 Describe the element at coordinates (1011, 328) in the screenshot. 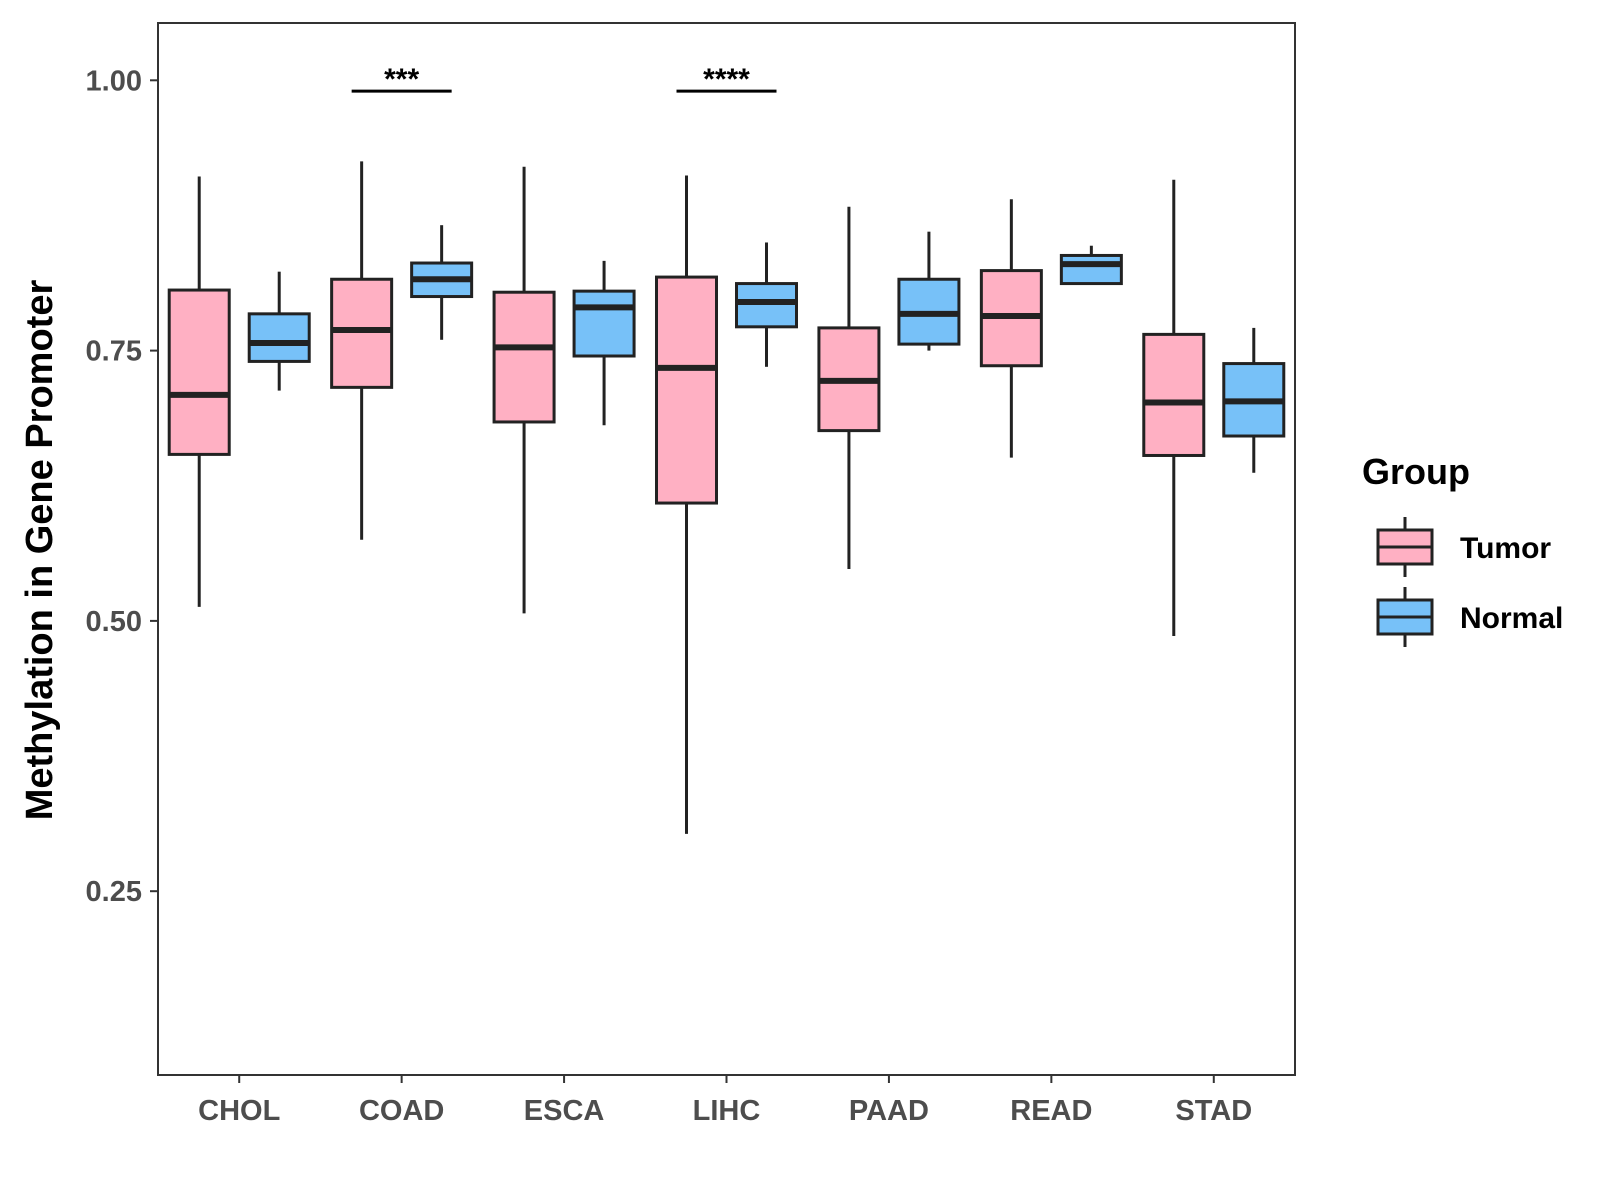

I see `box-tumor-read` at that location.